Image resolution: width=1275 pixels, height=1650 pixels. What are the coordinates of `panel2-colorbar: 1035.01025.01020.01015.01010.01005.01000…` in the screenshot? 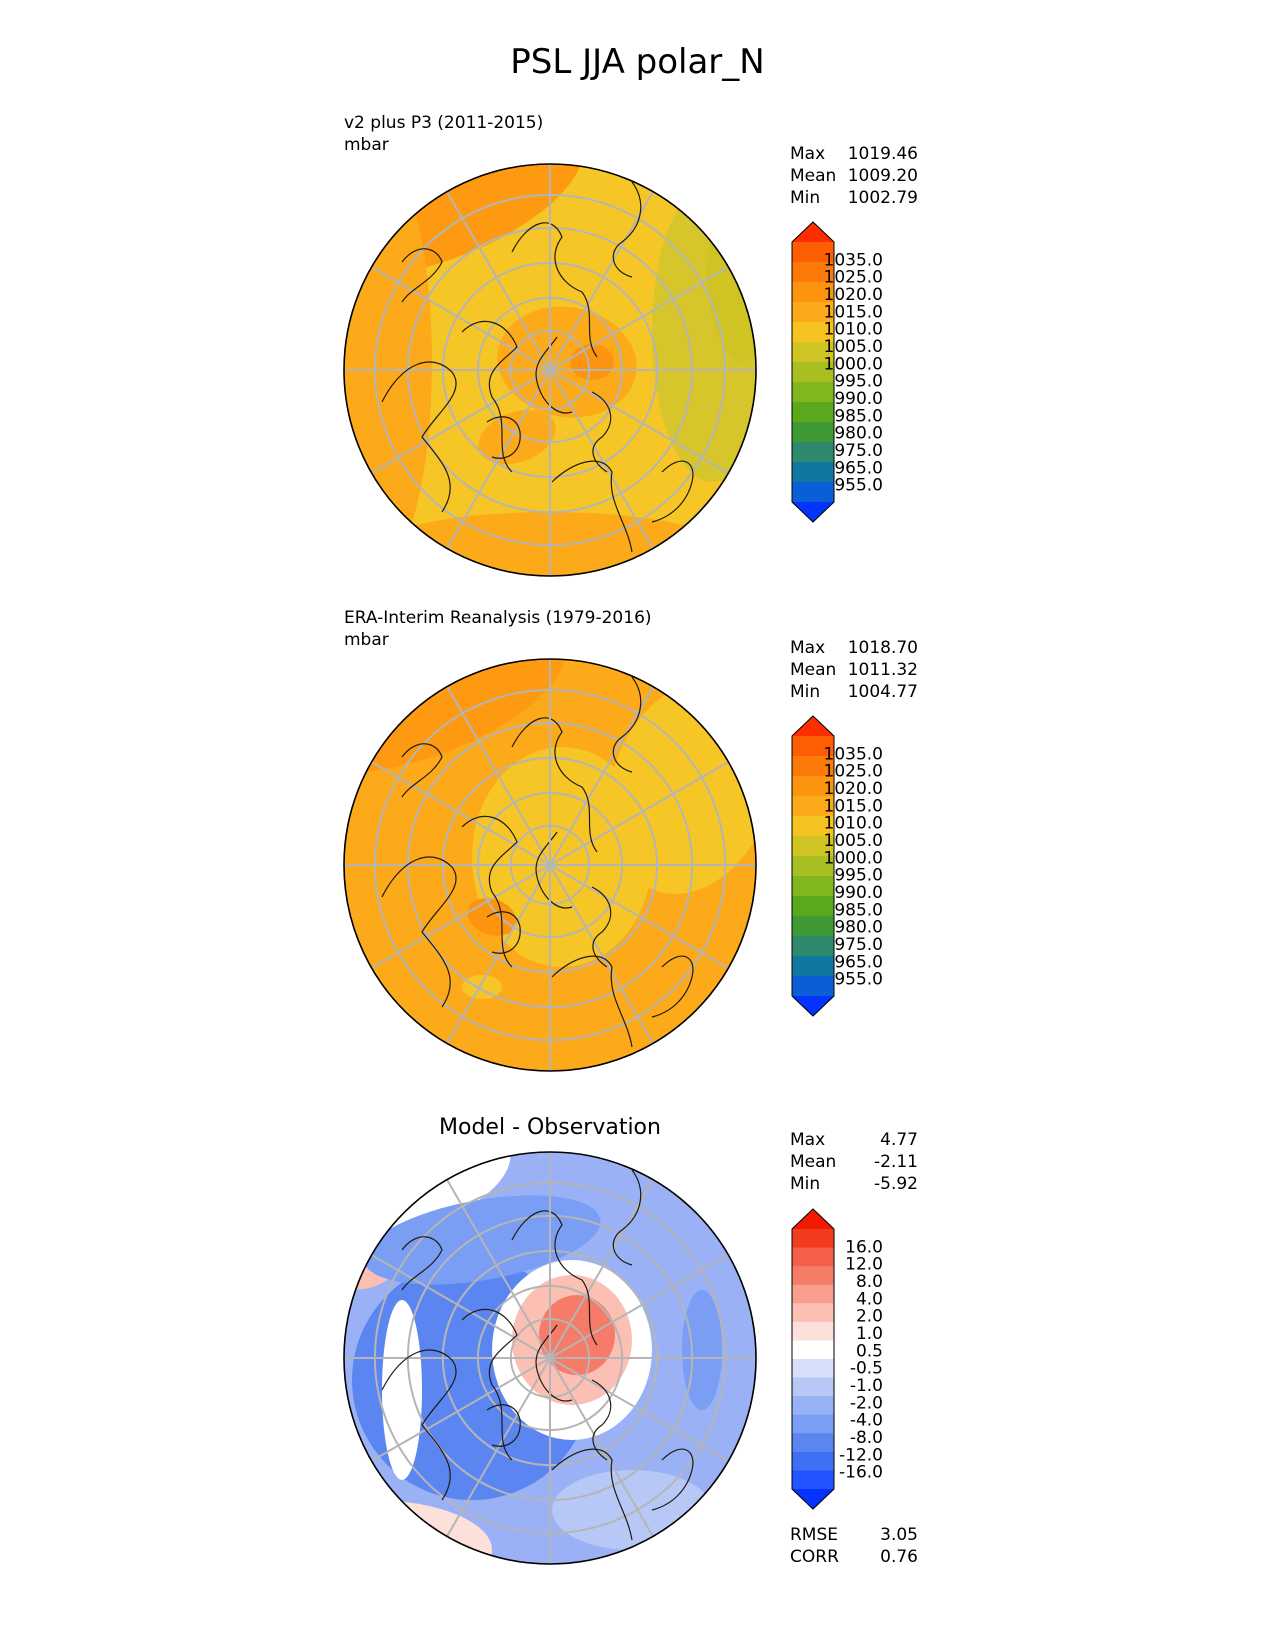 It's located at (837, 866).